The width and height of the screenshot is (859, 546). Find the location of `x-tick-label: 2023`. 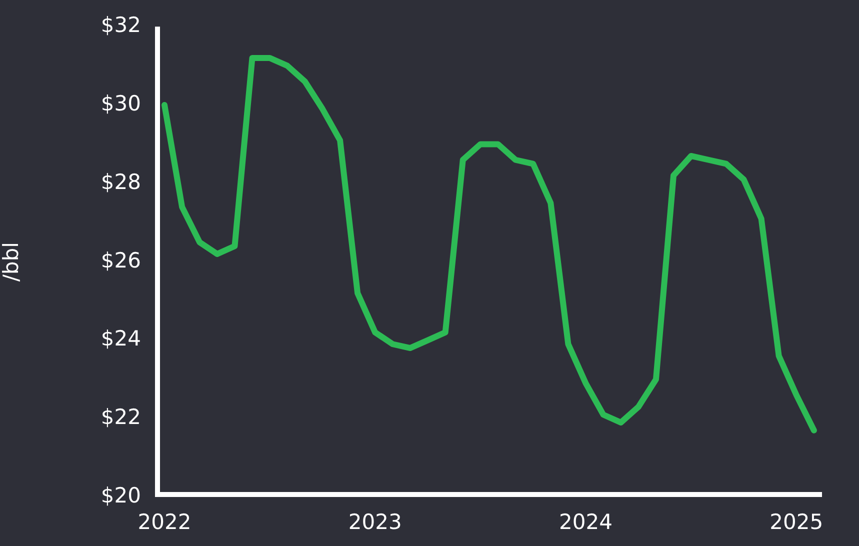

x-tick-label: 2023 is located at coordinates (375, 522).